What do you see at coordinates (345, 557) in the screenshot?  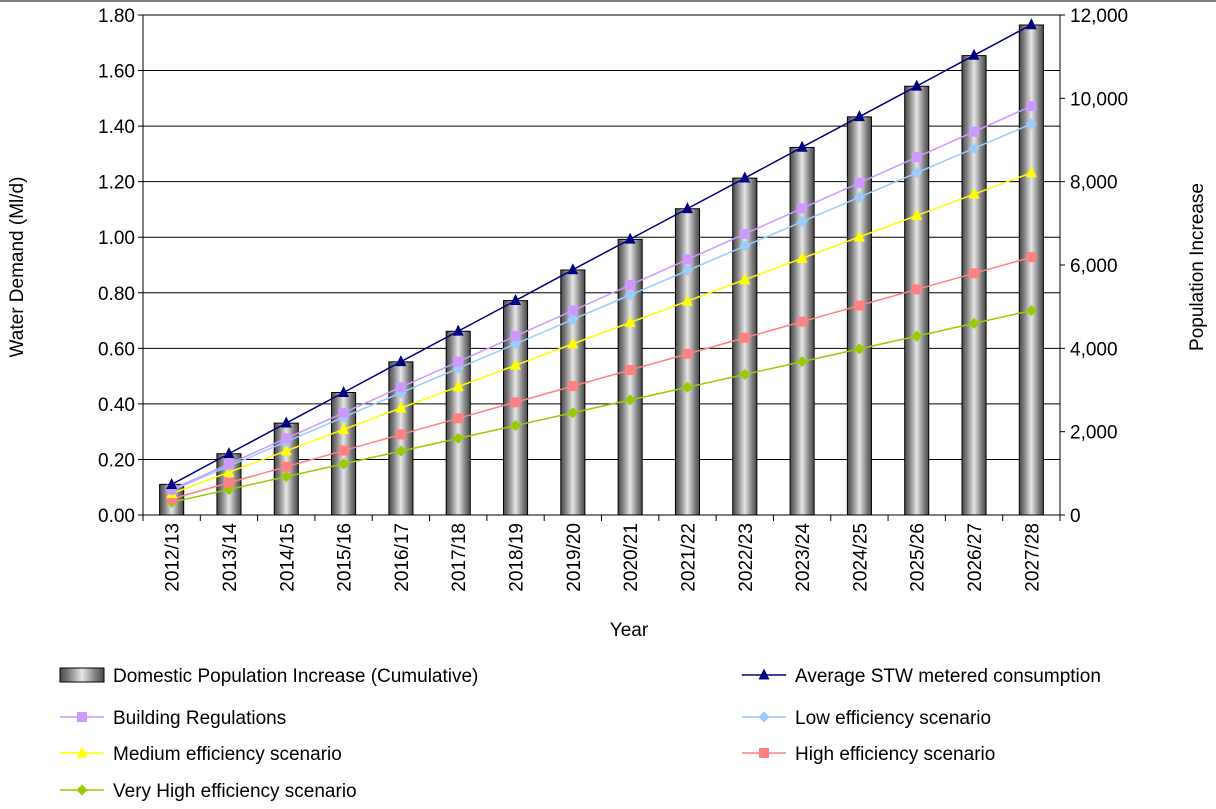 I see `x-tick-label: 2015/16` at bounding box center [345, 557].